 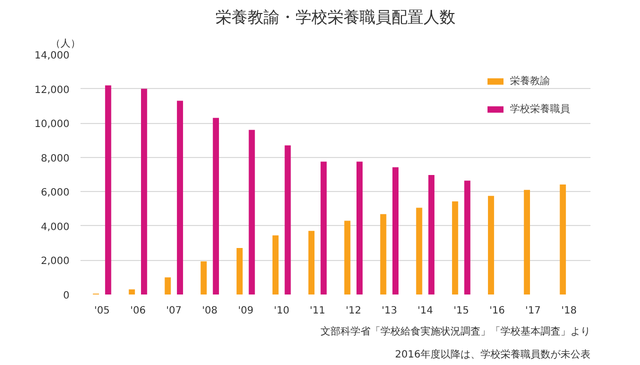 What do you see at coordinates (246, 311) in the screenshot?
I see `x-tick-label: '09` at bounding box center [246, 311].